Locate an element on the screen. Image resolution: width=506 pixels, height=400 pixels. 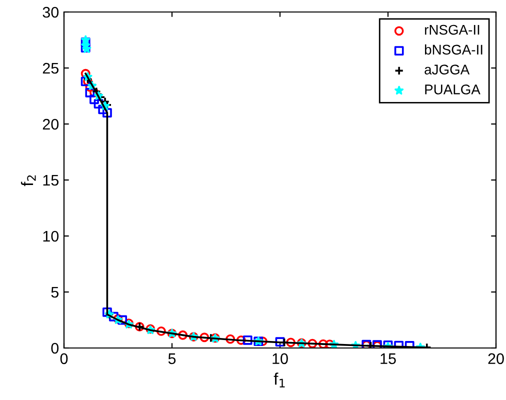
x-tick-label: 20 is located at coordinates (496, 358).